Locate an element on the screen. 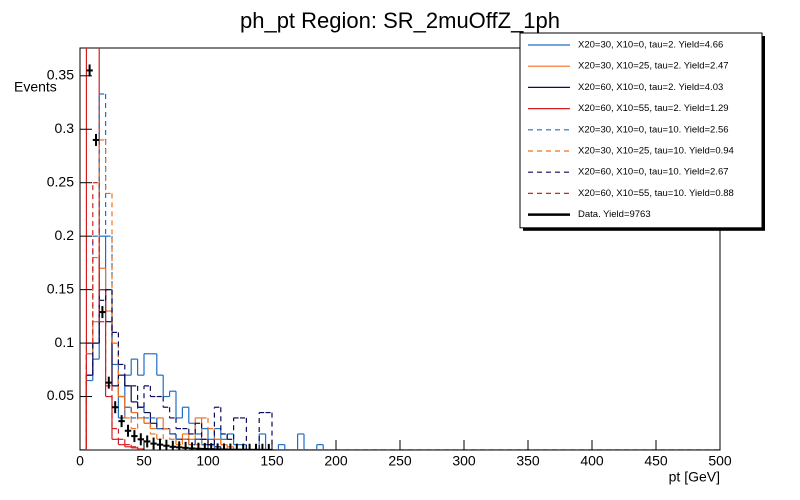 The image size is (800, 500). y-tick-label: 0.05 is located at coordinates (60, 395).